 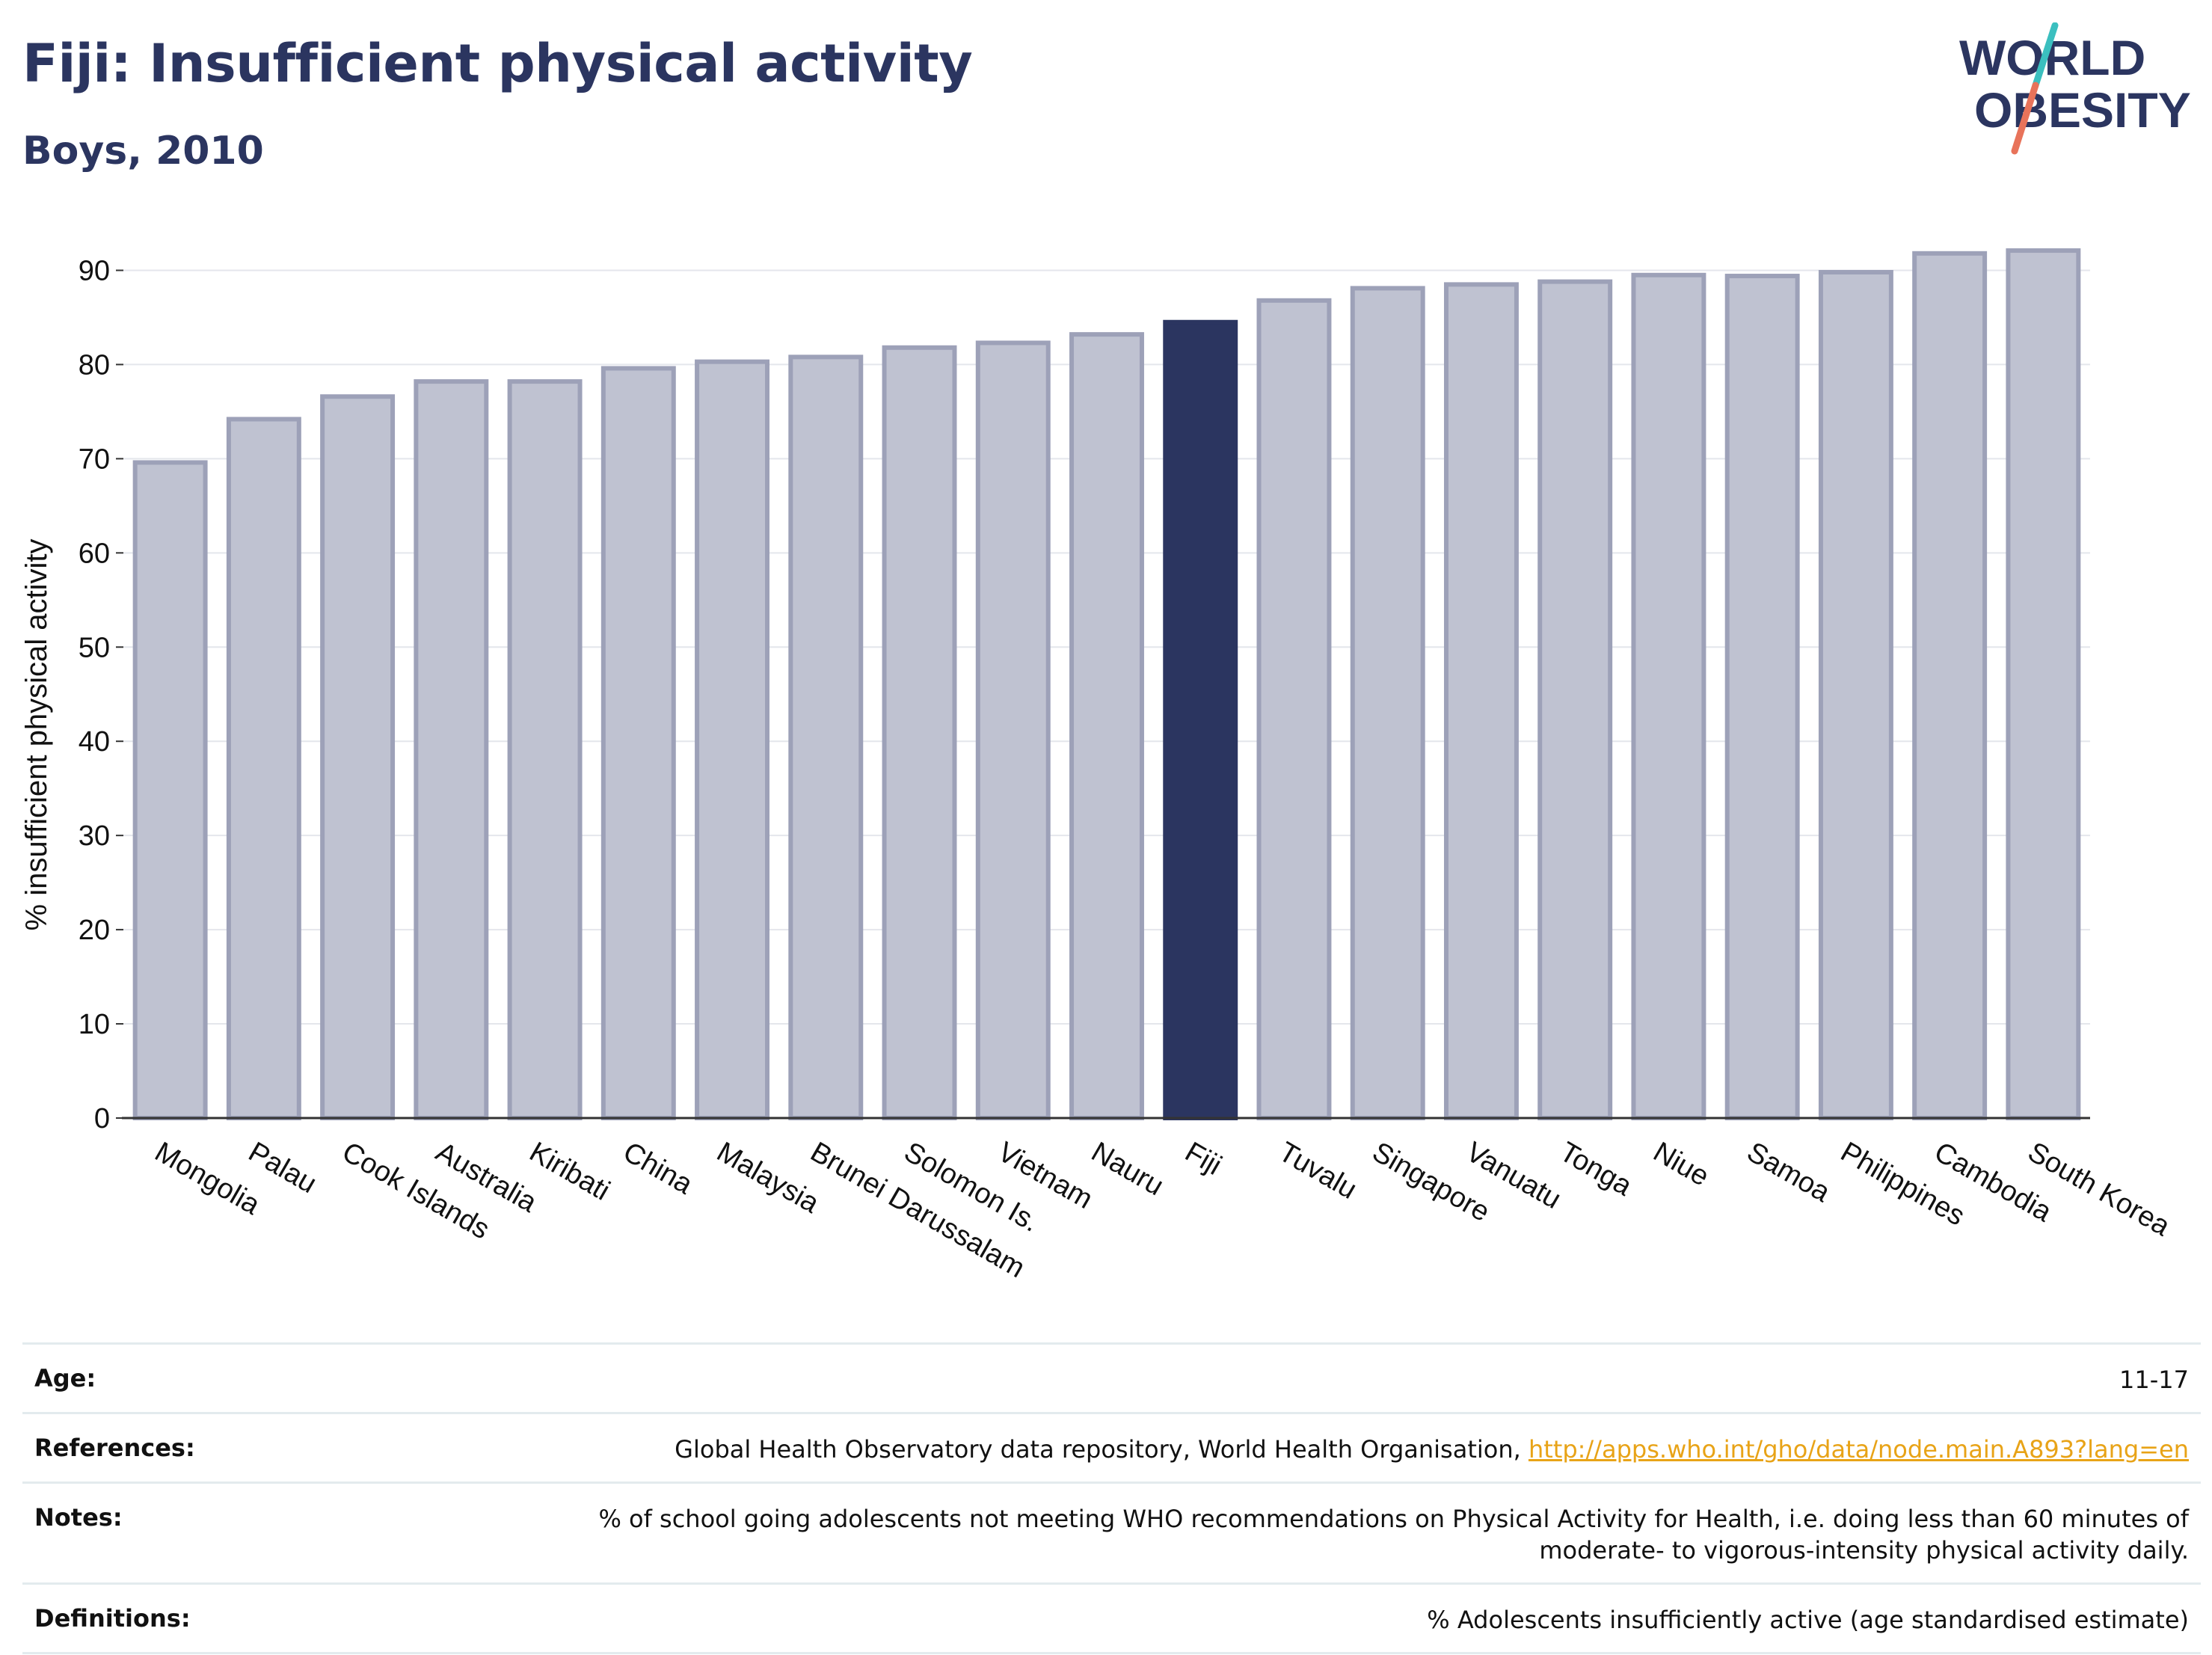 I want to click on bar-tonga, so click(x=1575, y=700).